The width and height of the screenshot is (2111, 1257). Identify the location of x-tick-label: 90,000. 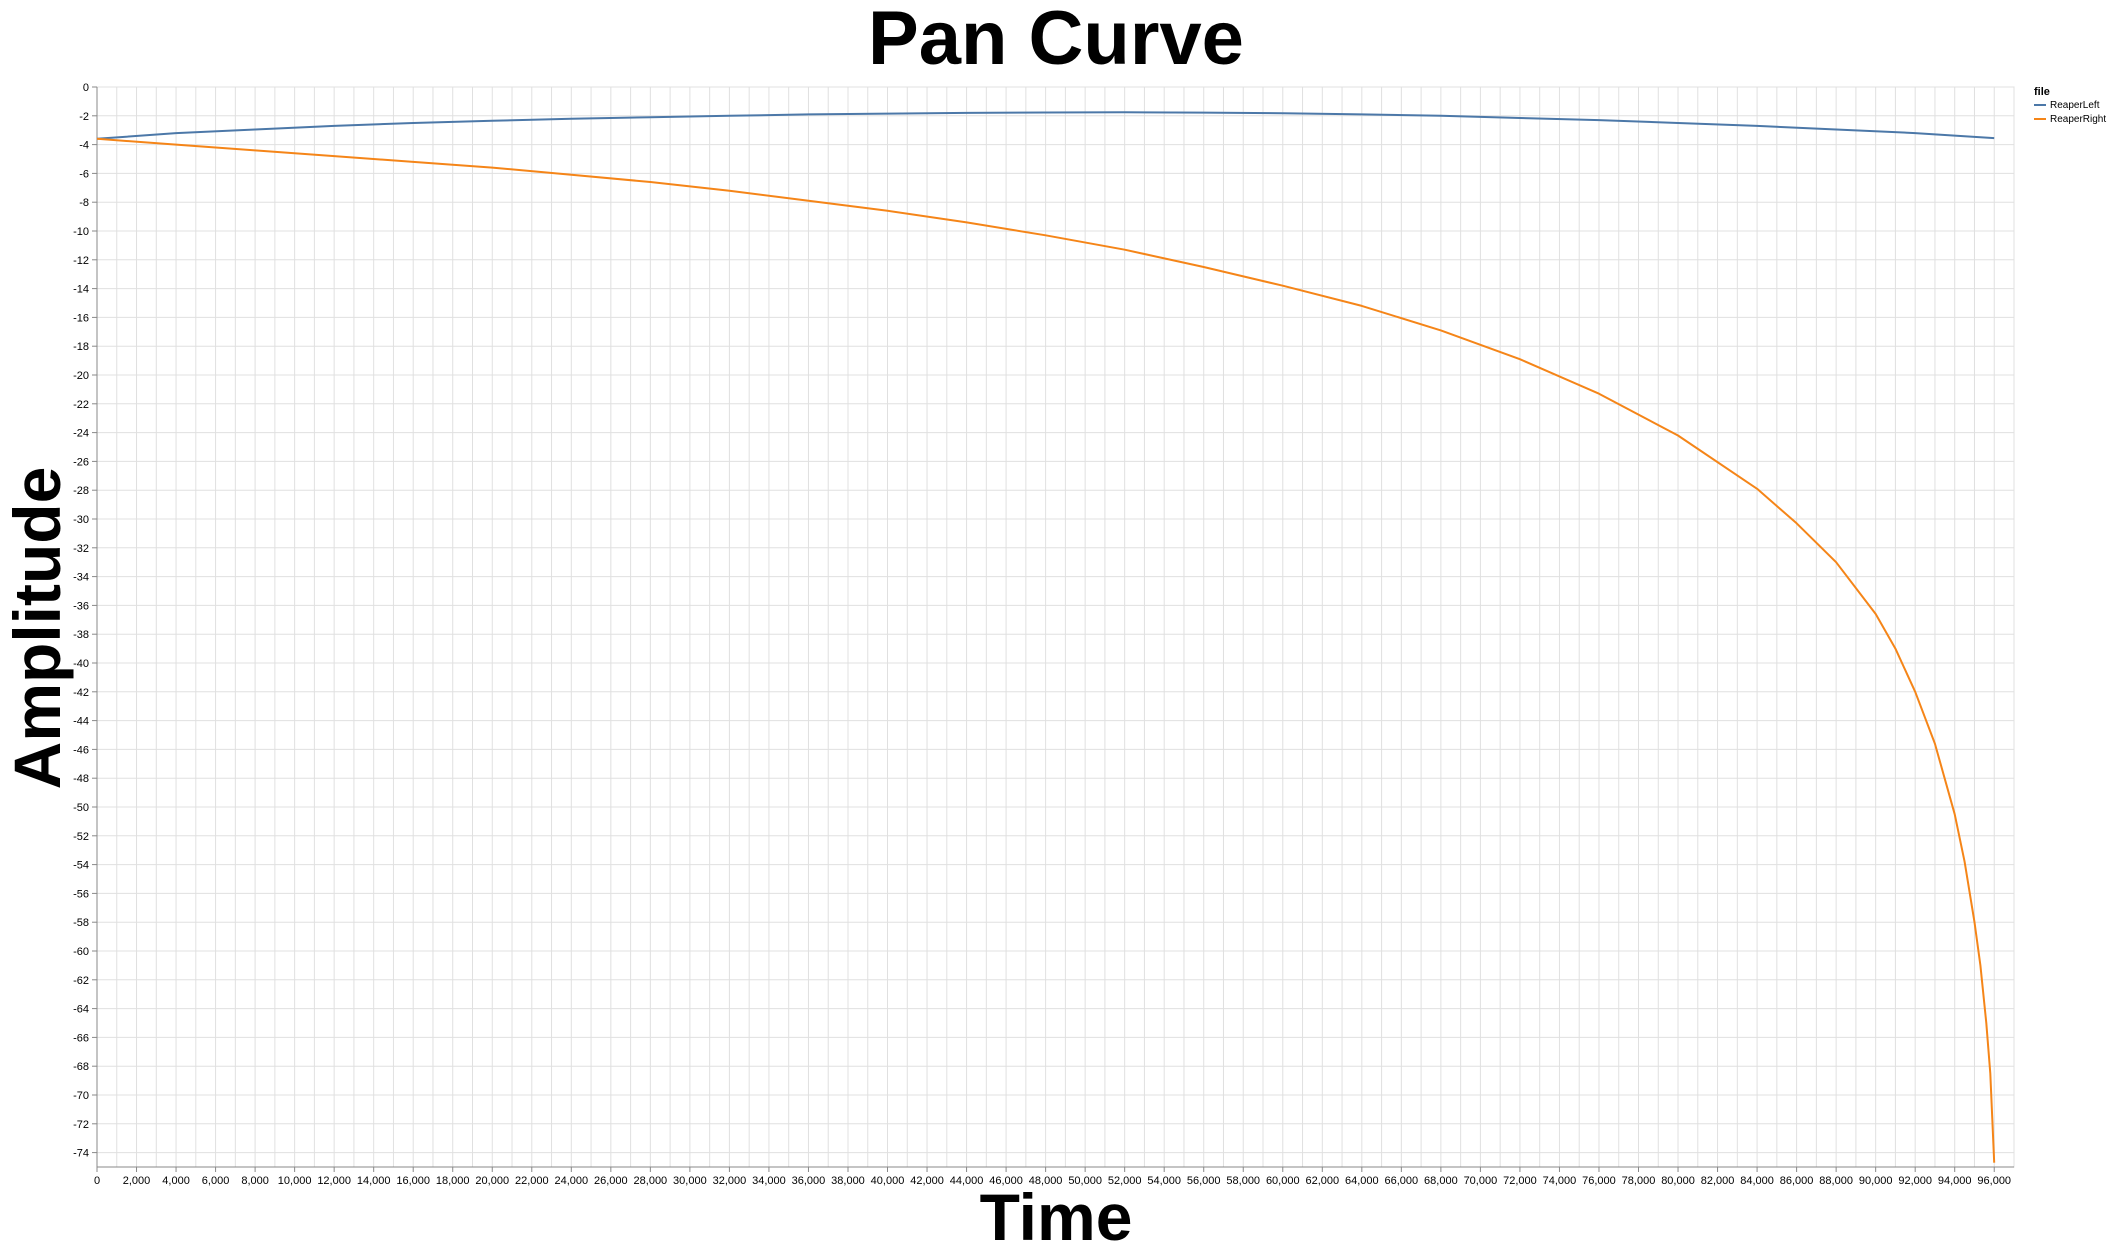
(1876, 1181).